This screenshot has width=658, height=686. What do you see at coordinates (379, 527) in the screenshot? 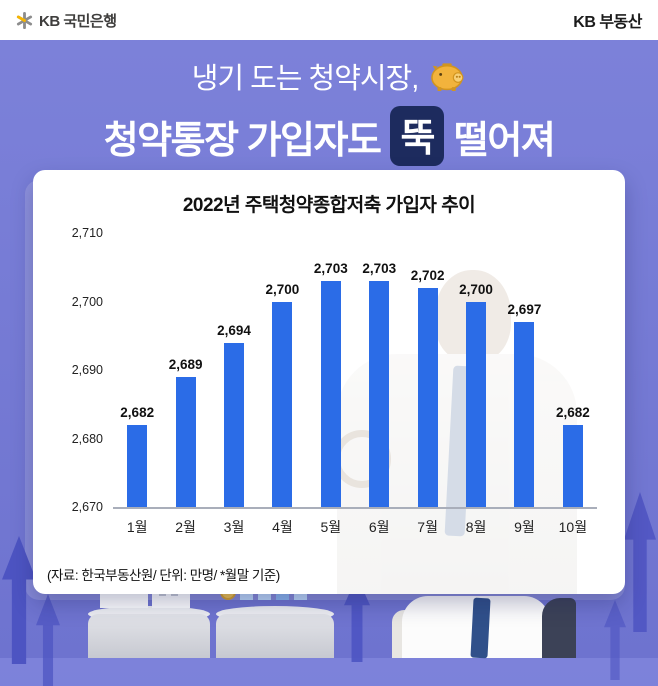
I see `x-axis-label: 6월` at bounding box center [379, 527].